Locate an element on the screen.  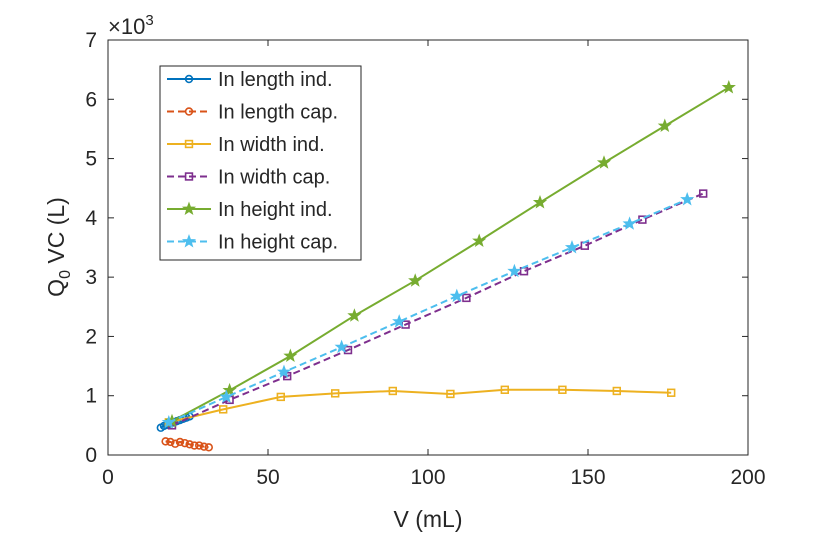
legend-label: In width cap. is located at coordinates (274, 178).